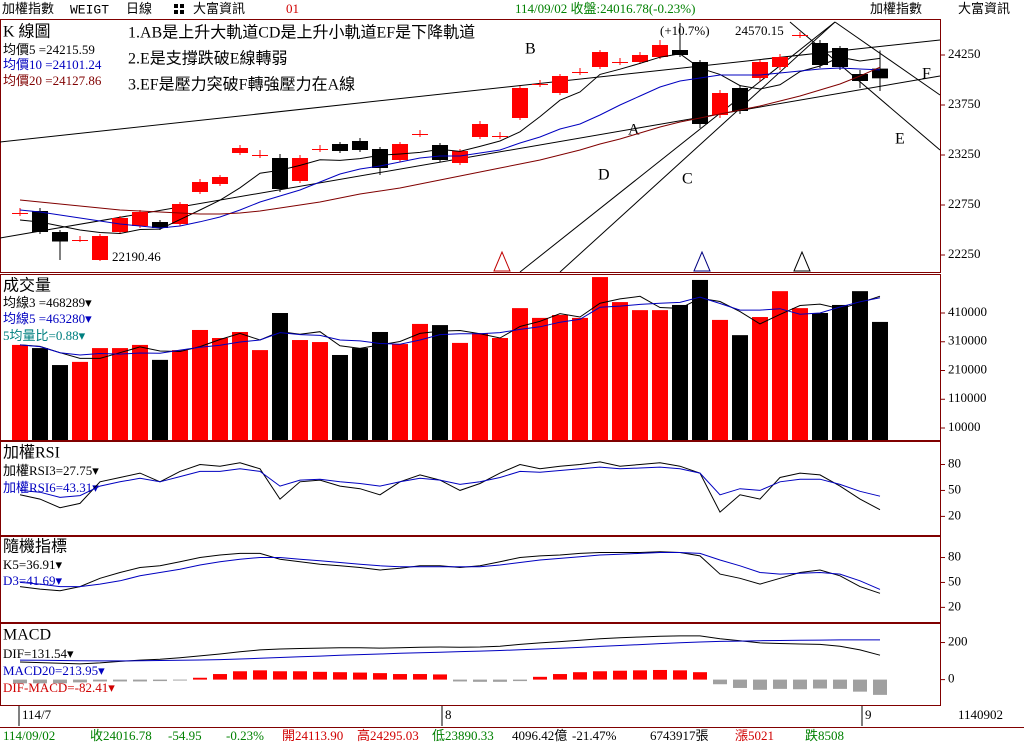 The image size is (1024, 745). Describe the element at coordinates (301, 33) in the screenshot. I see `note: 1.AB是上升大軌道CD是上升小軌道EF是下降軌道` at that location.